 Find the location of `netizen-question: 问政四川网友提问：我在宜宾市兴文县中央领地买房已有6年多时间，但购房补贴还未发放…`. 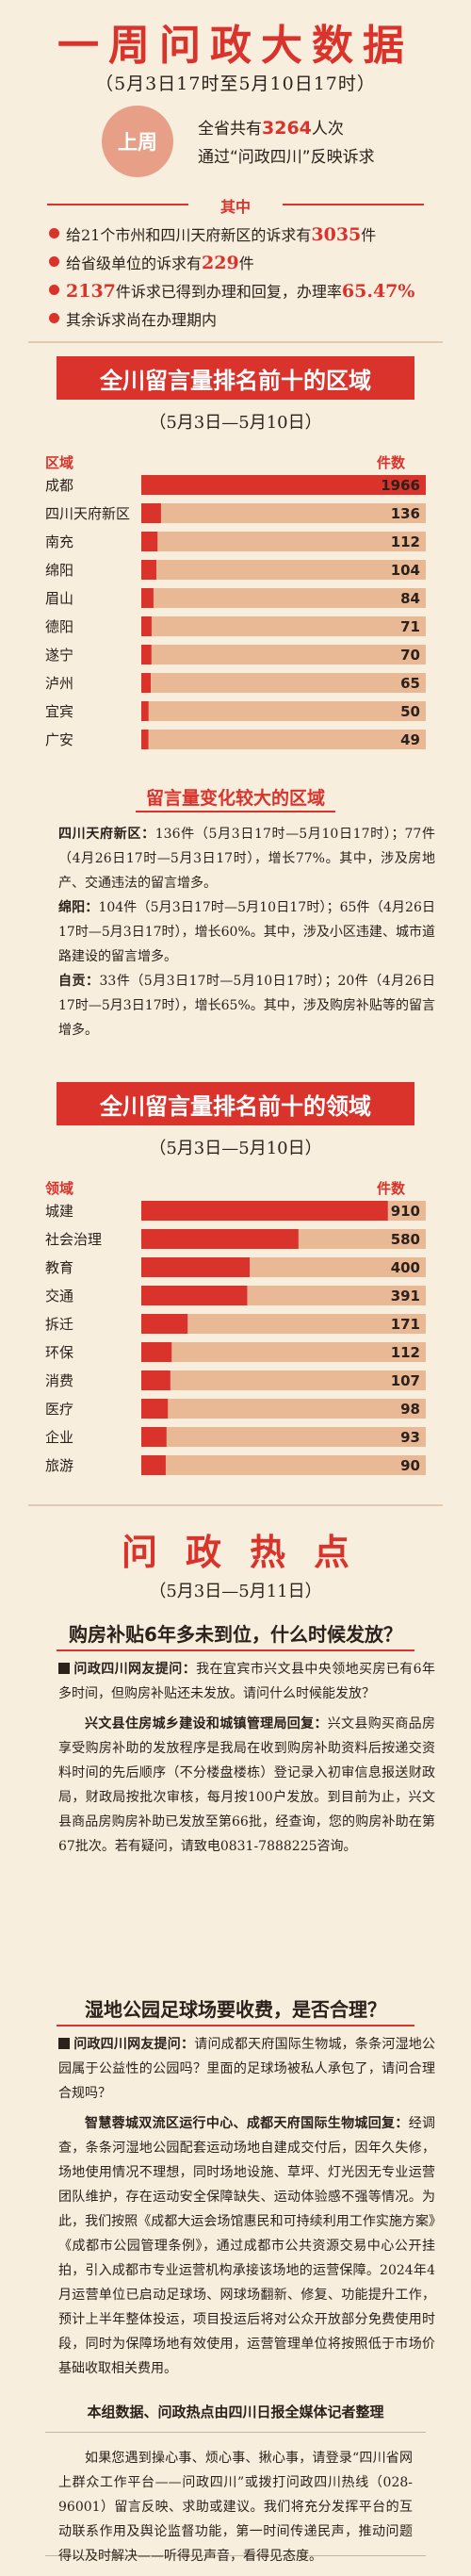

netizen-question: 问政四川网友提问：我在宜宾市兴文县中央领地买房已有6年多时间，但购房补贴还未发放… is located at coordinates (246, 1681).